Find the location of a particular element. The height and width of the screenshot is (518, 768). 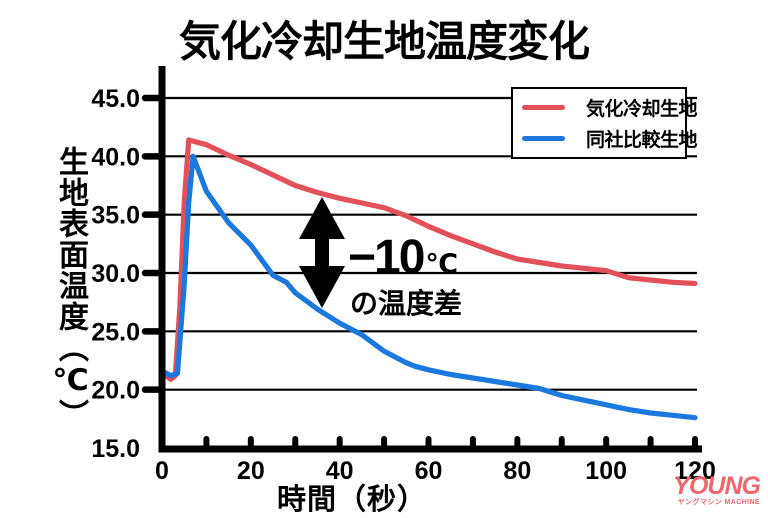

annotation-unit: ℃ is located at coordinates (442, 264).